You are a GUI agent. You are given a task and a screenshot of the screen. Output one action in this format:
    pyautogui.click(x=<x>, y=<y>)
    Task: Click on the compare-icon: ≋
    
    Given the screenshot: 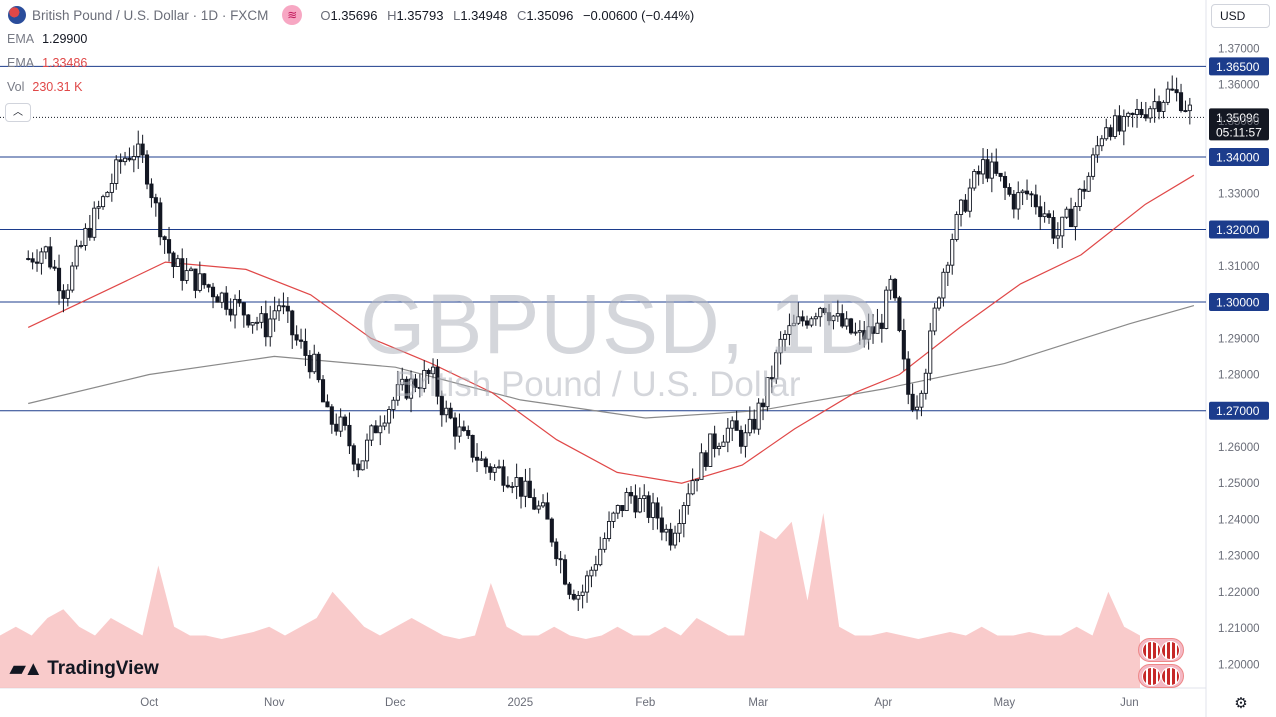 What is the action you would take?
    pyautogui.click(x=292, y=15)
    